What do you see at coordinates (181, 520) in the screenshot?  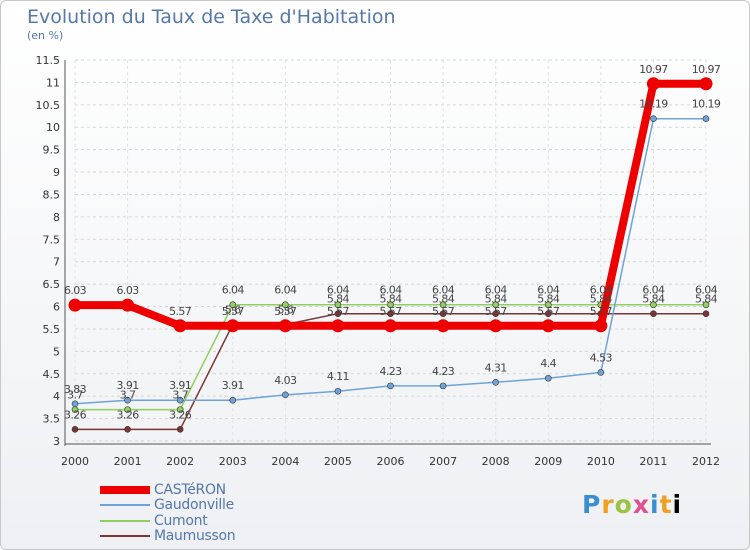 I see `legend-label-cumont: Cumont` at bounding box center [181, 520].